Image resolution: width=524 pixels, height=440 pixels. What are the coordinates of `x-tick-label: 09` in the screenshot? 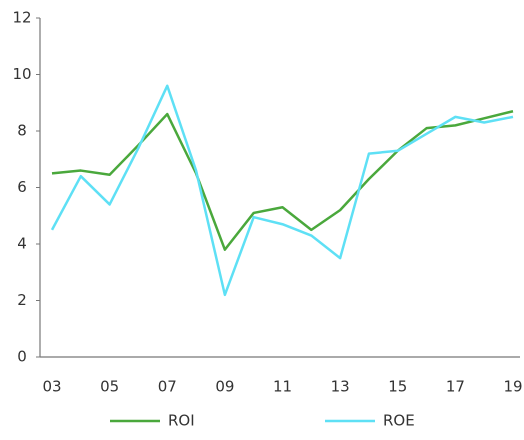 It's located at (224, 387).